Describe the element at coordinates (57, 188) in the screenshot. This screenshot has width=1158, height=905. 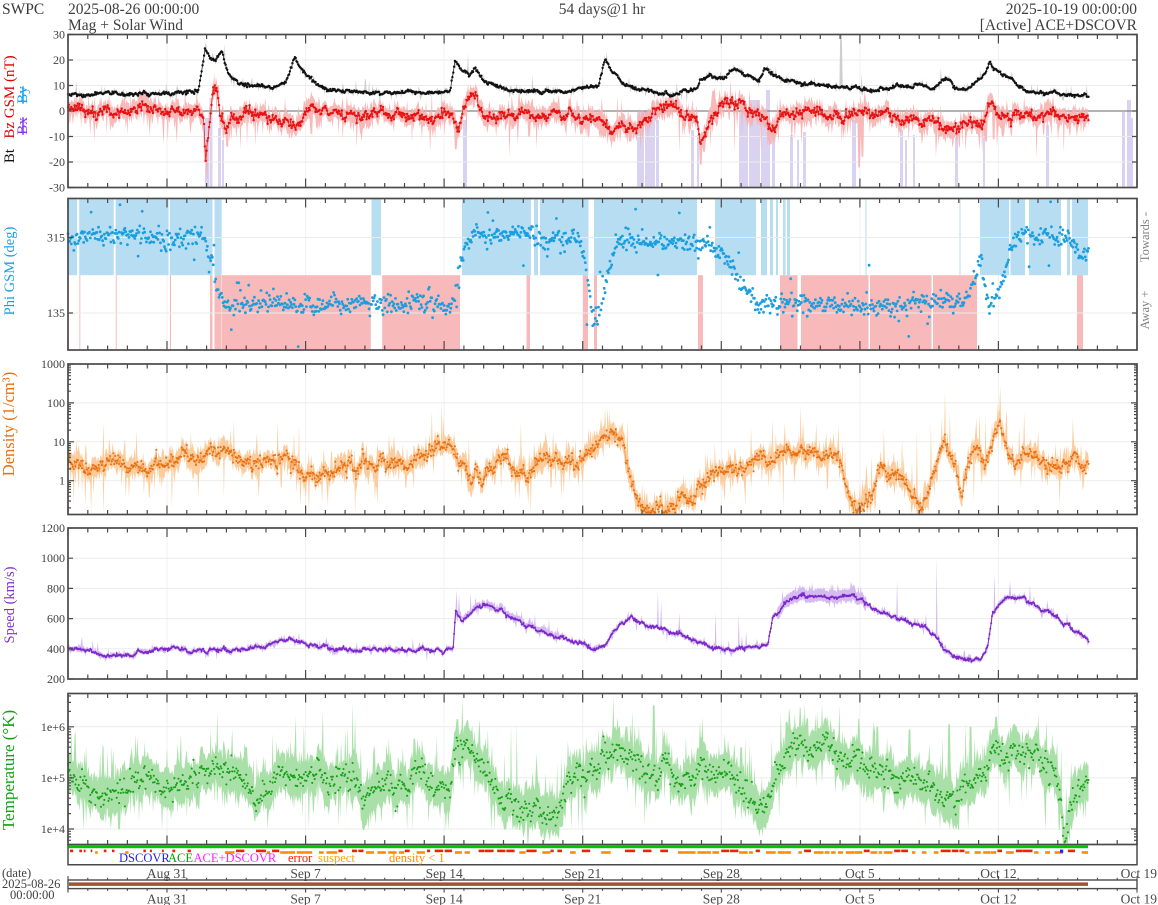
I see `svg-text: -30` at that location.